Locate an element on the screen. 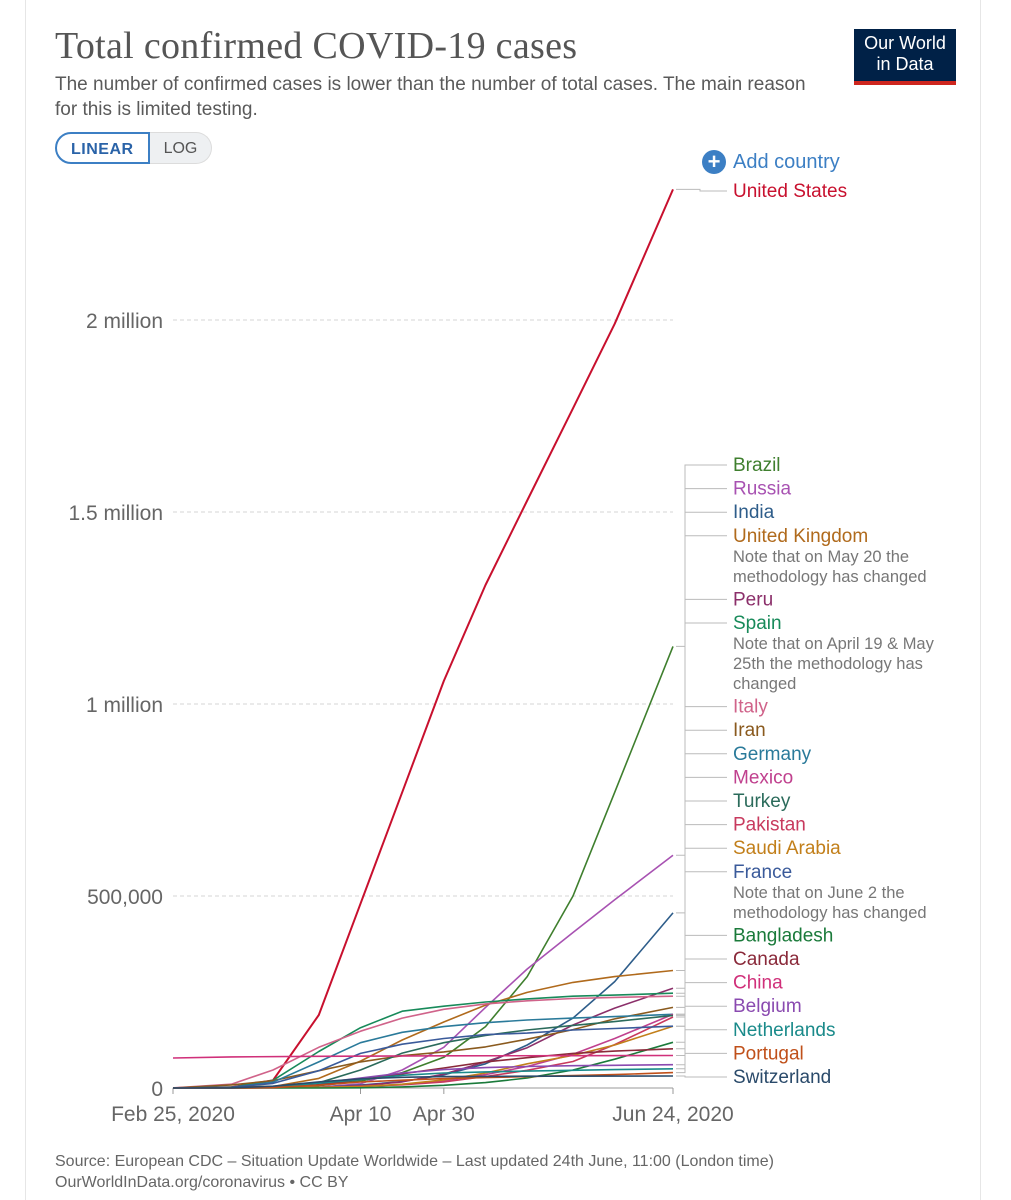 The image size is (1011, 1200). plus-icon: + is located at coordinates (714, 162).